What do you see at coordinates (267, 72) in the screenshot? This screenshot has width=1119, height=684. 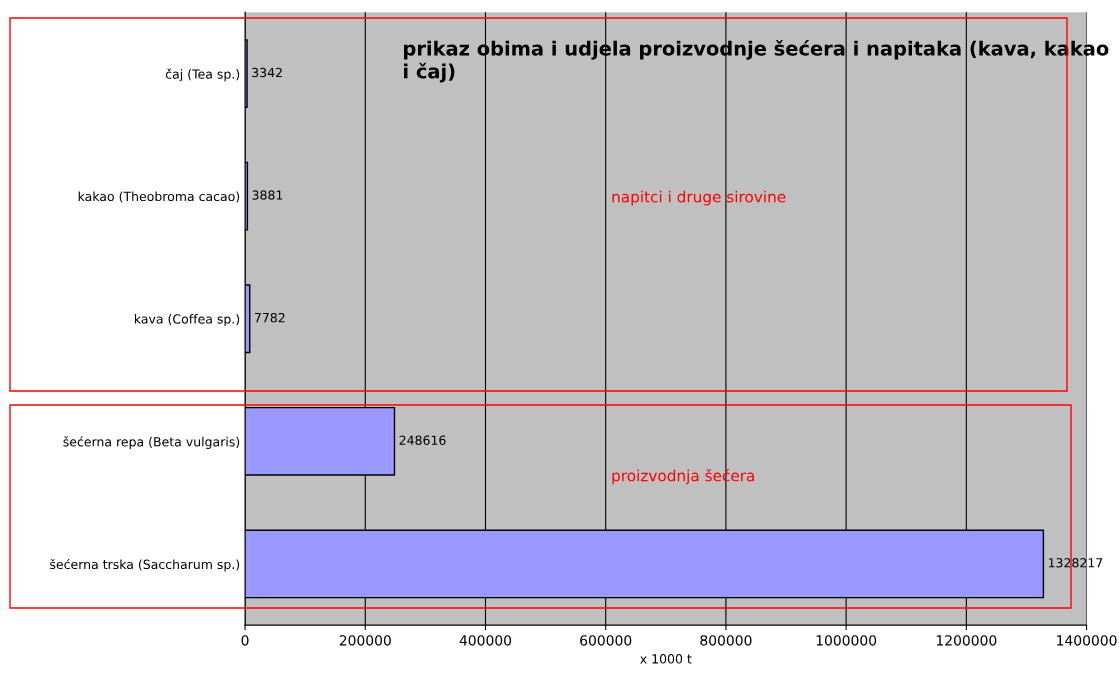 I see `data-label: 3342` at bounding box center [267, 72].